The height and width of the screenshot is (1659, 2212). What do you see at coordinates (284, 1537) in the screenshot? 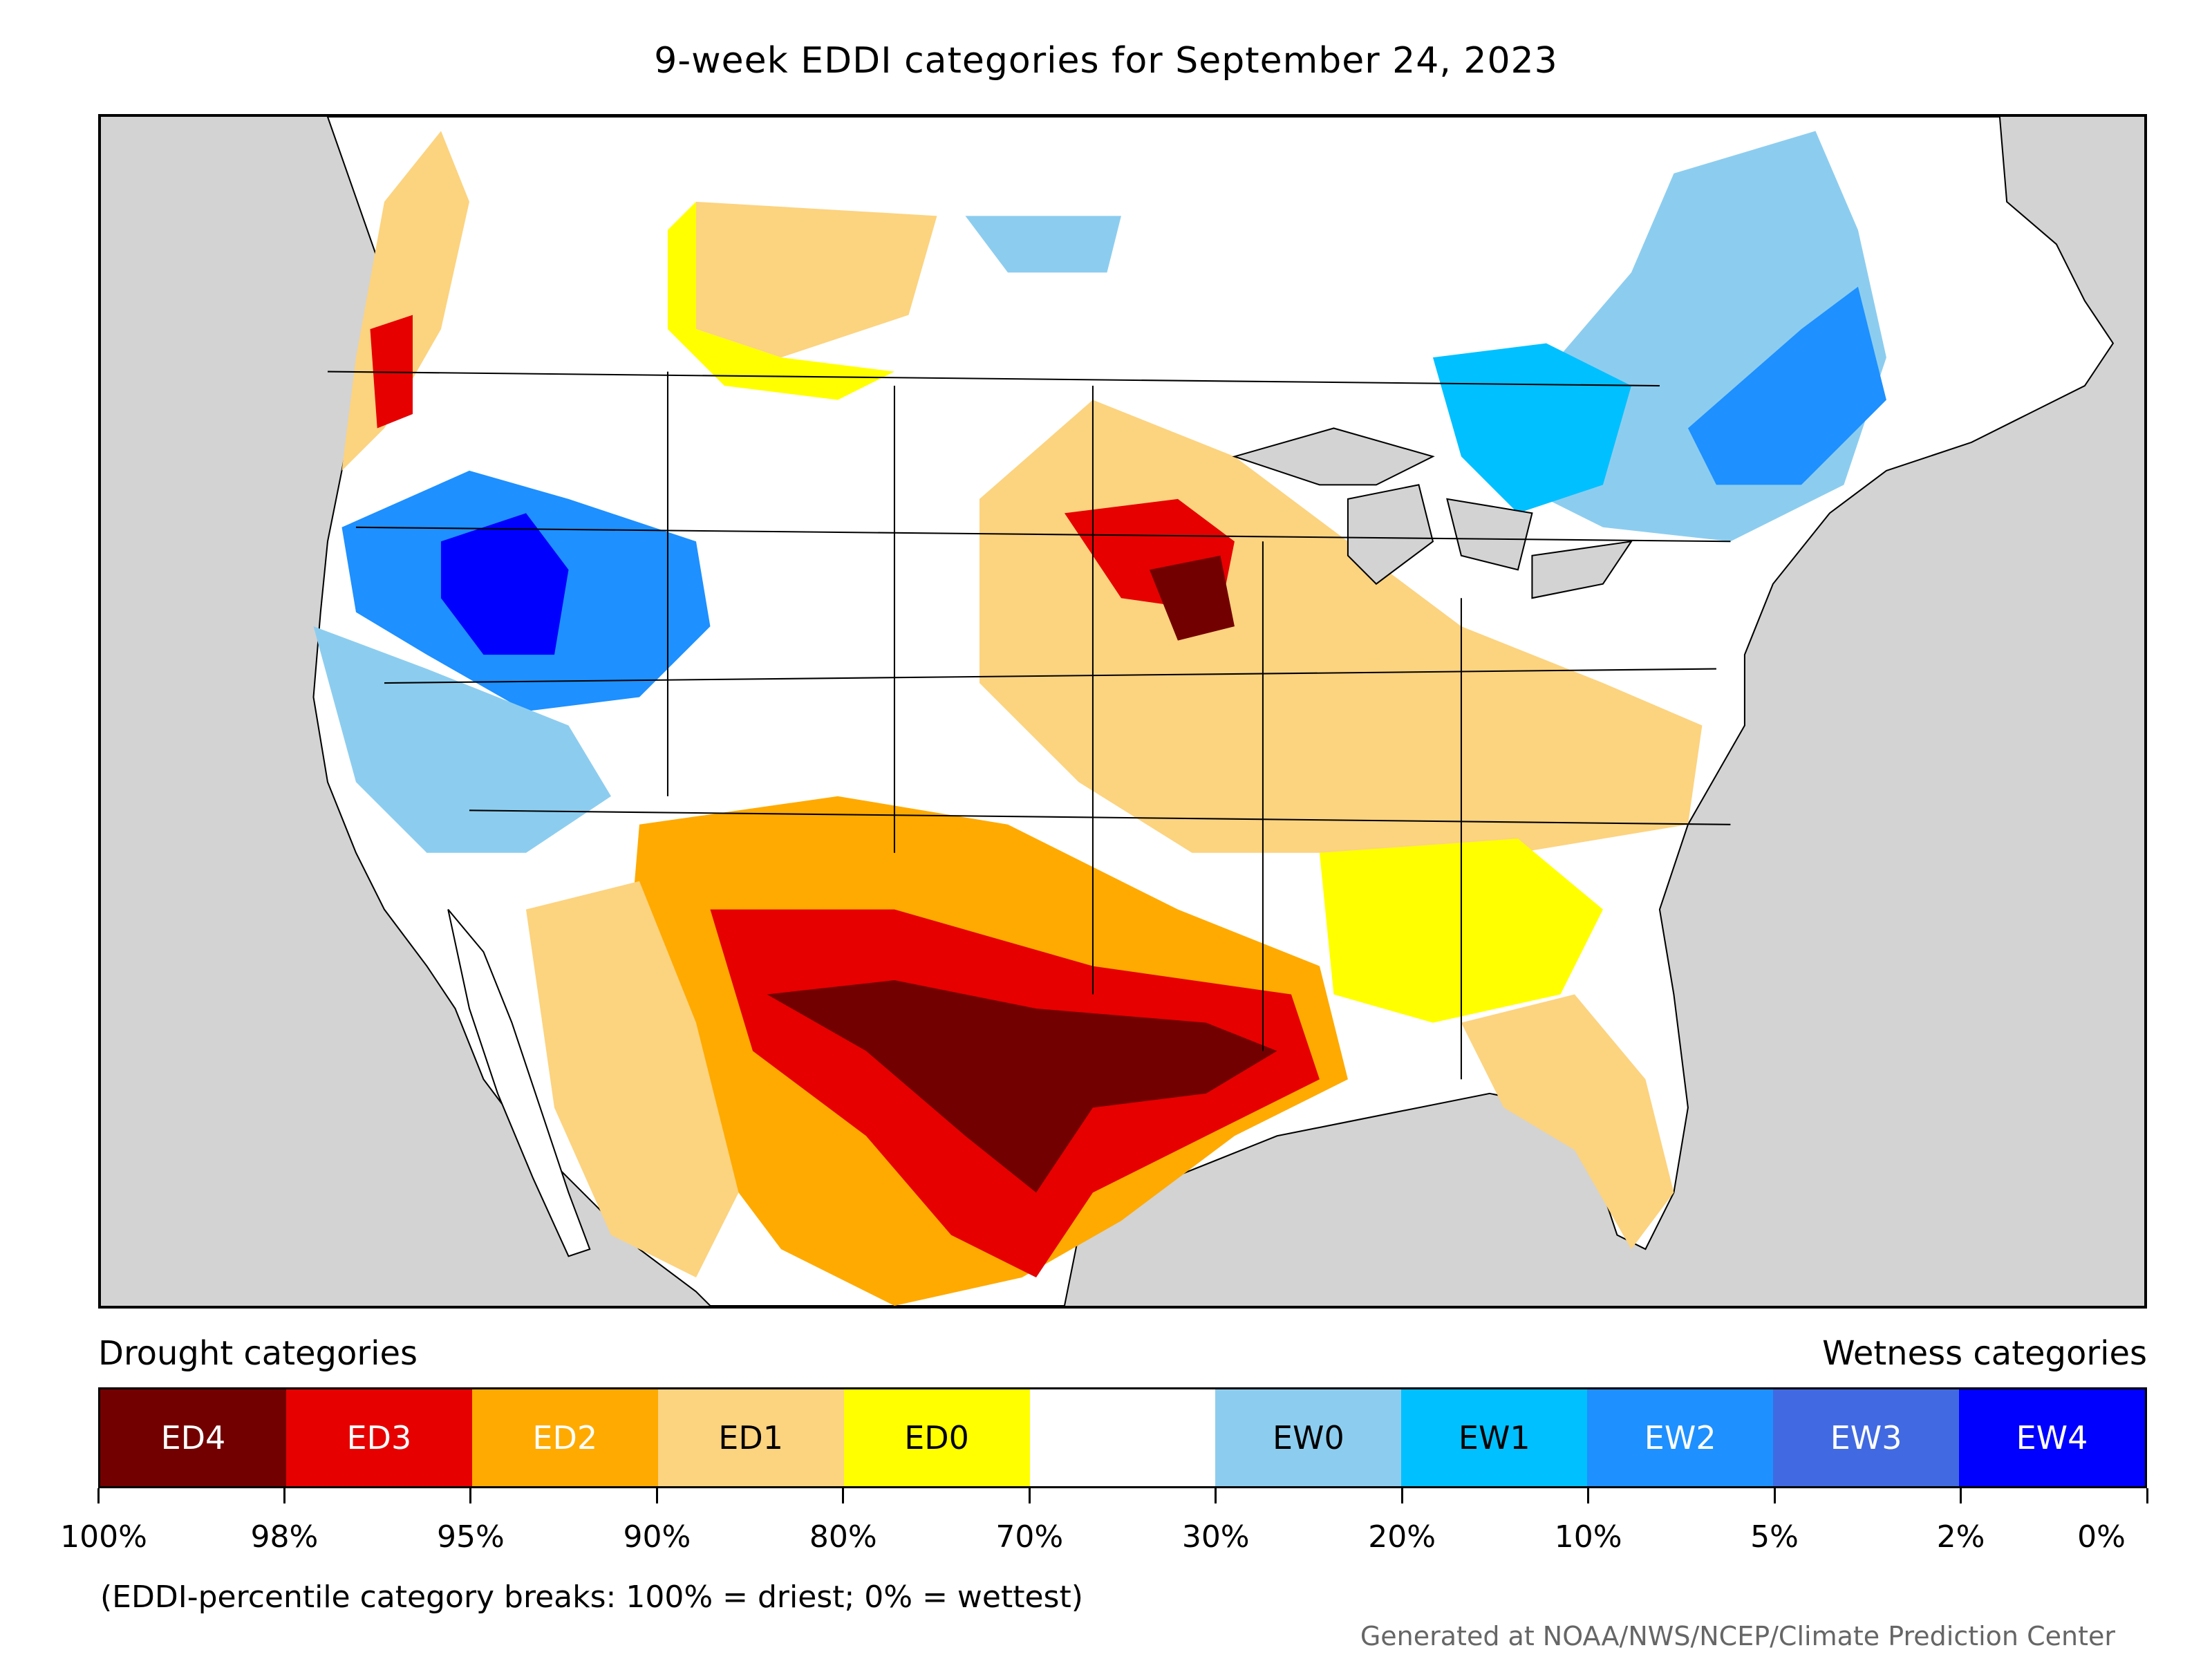
I see `colorbar-tick-label: 98%` at bounding box center [284, 1537].